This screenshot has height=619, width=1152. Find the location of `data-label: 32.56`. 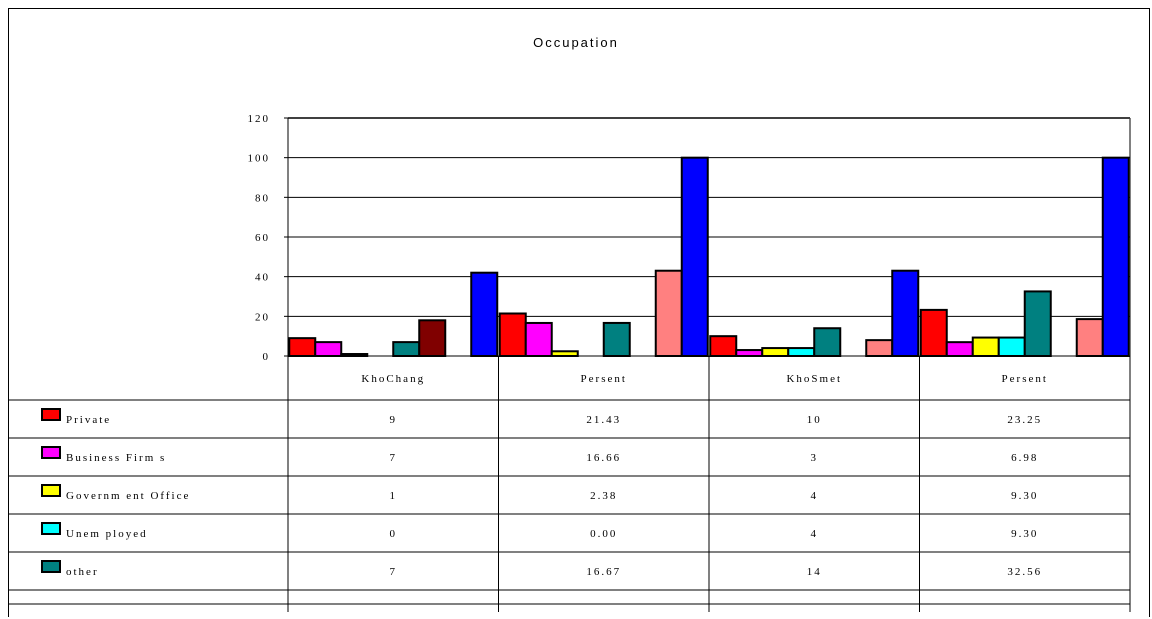

data-label: 32.56 is located at coordinates (1024, 572).